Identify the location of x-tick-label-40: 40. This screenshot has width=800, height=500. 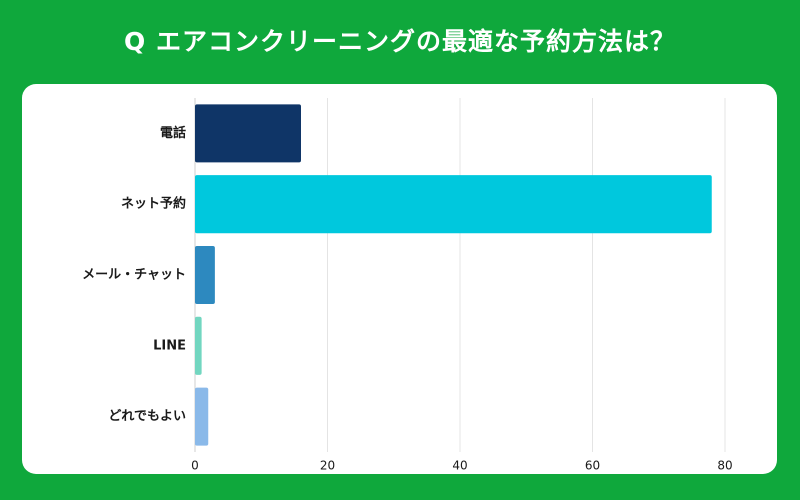
(459, 466).